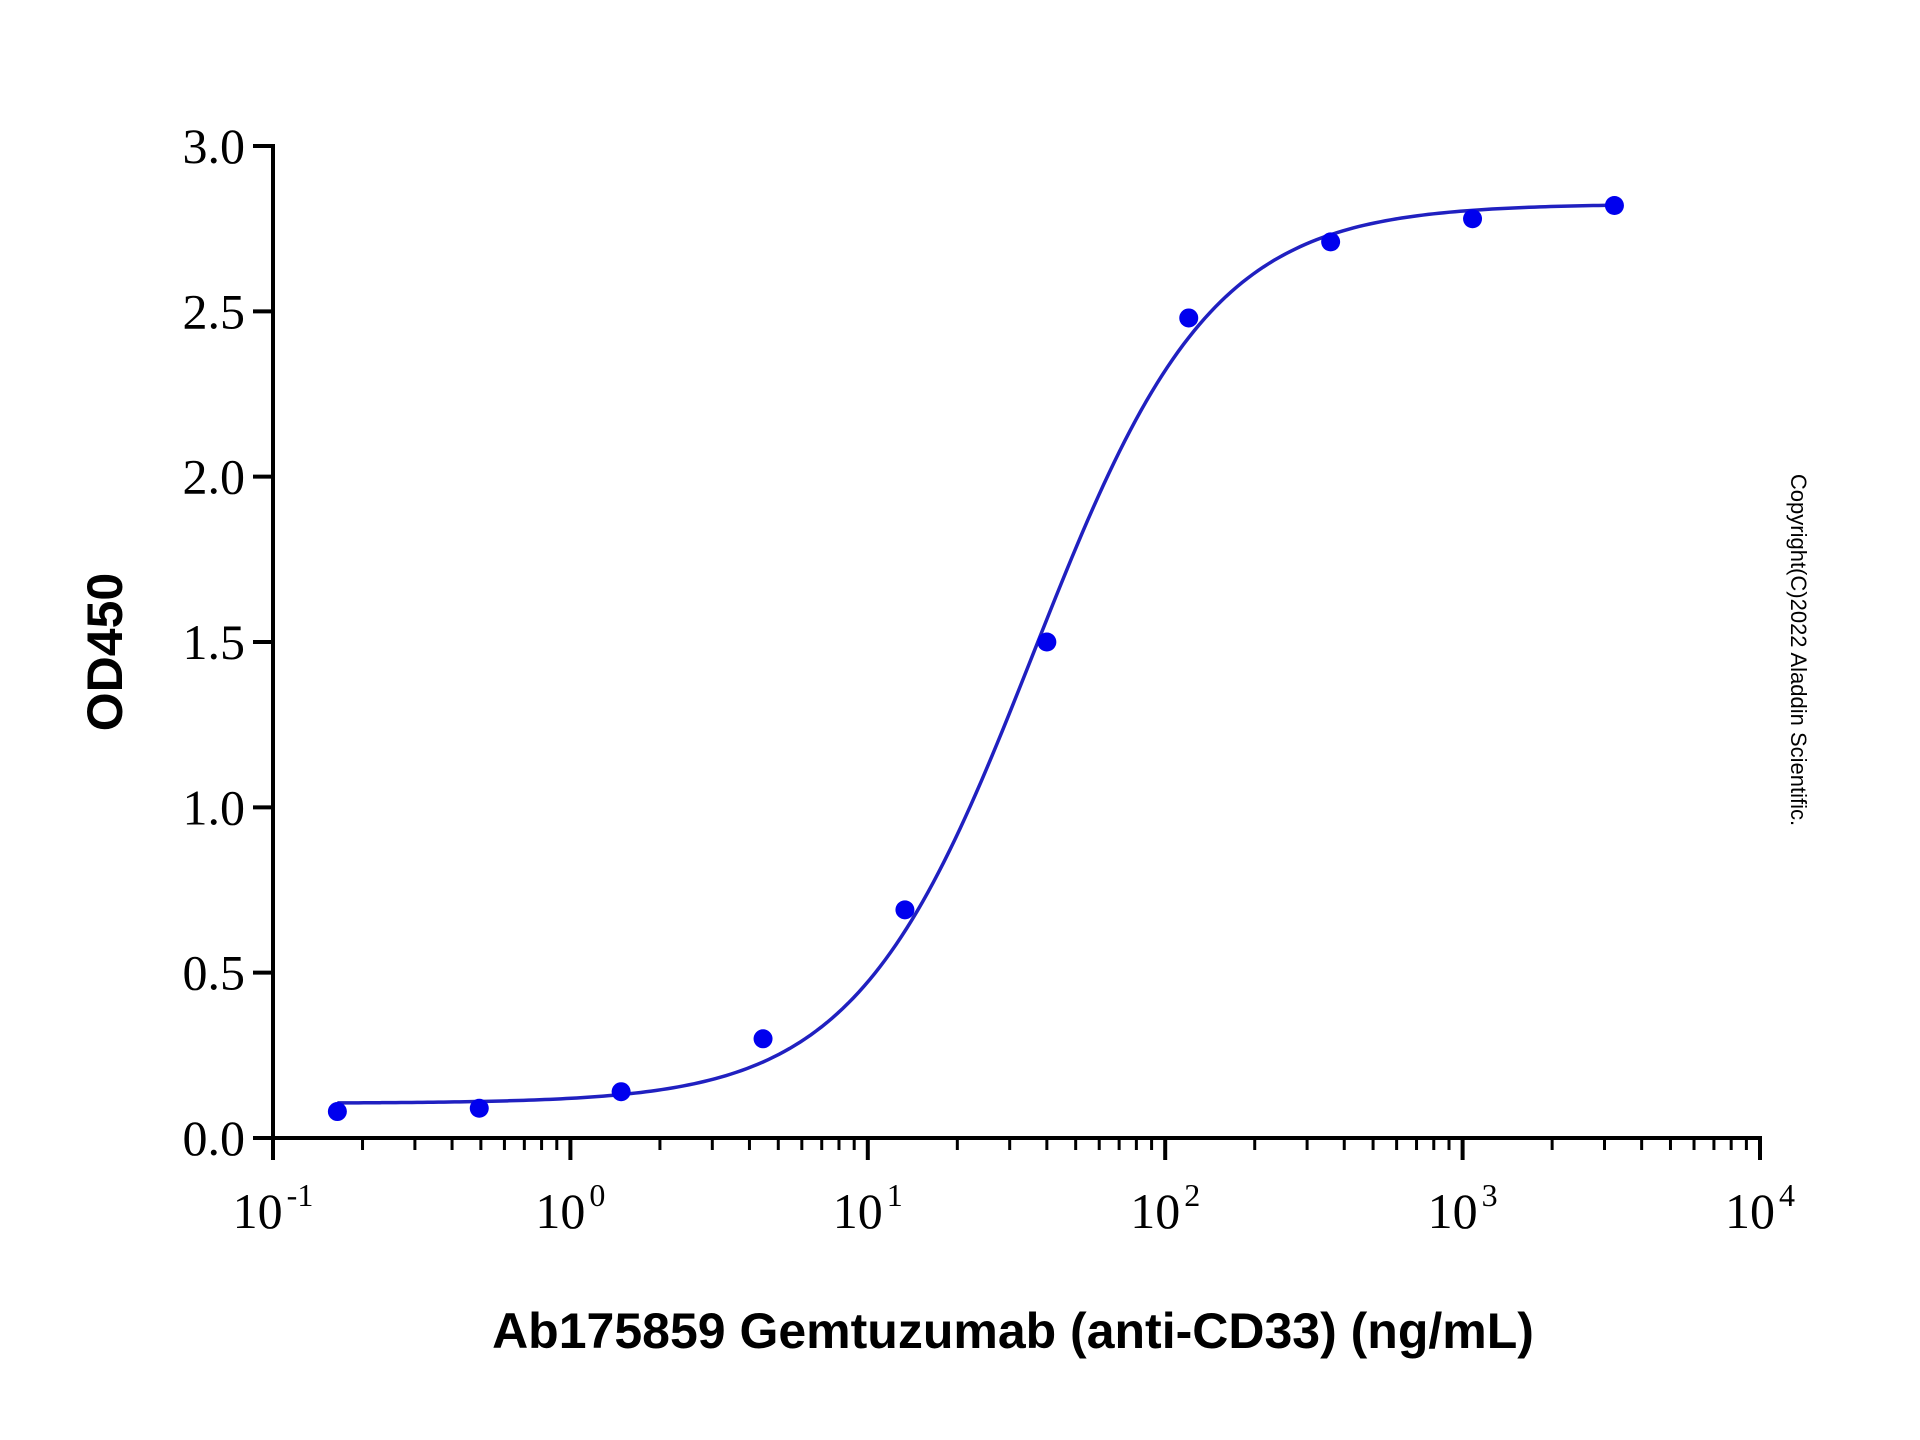 Image resolution: width=1920 pixels, height=1440 pixels. What do you see at coordinates (1760, 1208) in the screenshot?
I see `x-tick-label: 10 4` at bounding box center [1760, 1208].